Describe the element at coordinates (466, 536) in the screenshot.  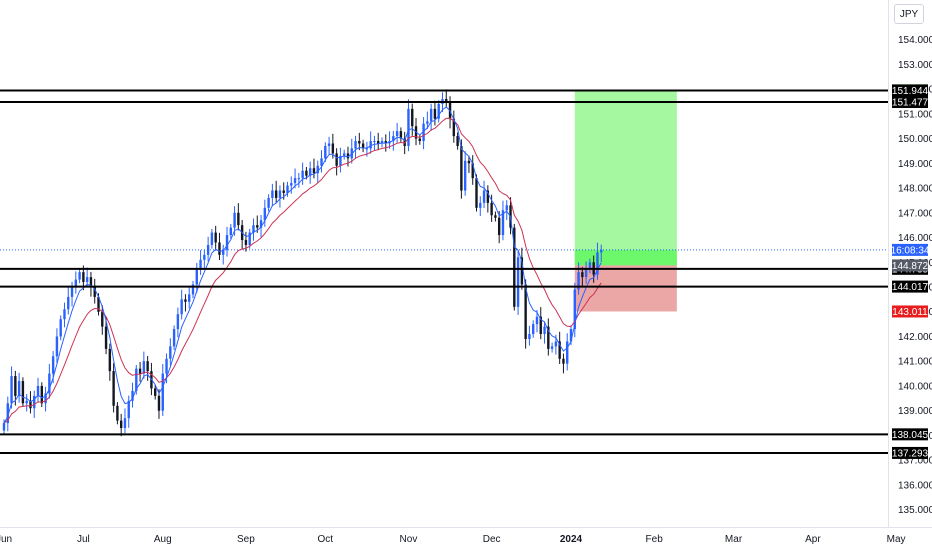
I see `time-axis: Jun Jul Aug Sep Oct Nov Dec 2024 Feb Mar Apr May` at that location.